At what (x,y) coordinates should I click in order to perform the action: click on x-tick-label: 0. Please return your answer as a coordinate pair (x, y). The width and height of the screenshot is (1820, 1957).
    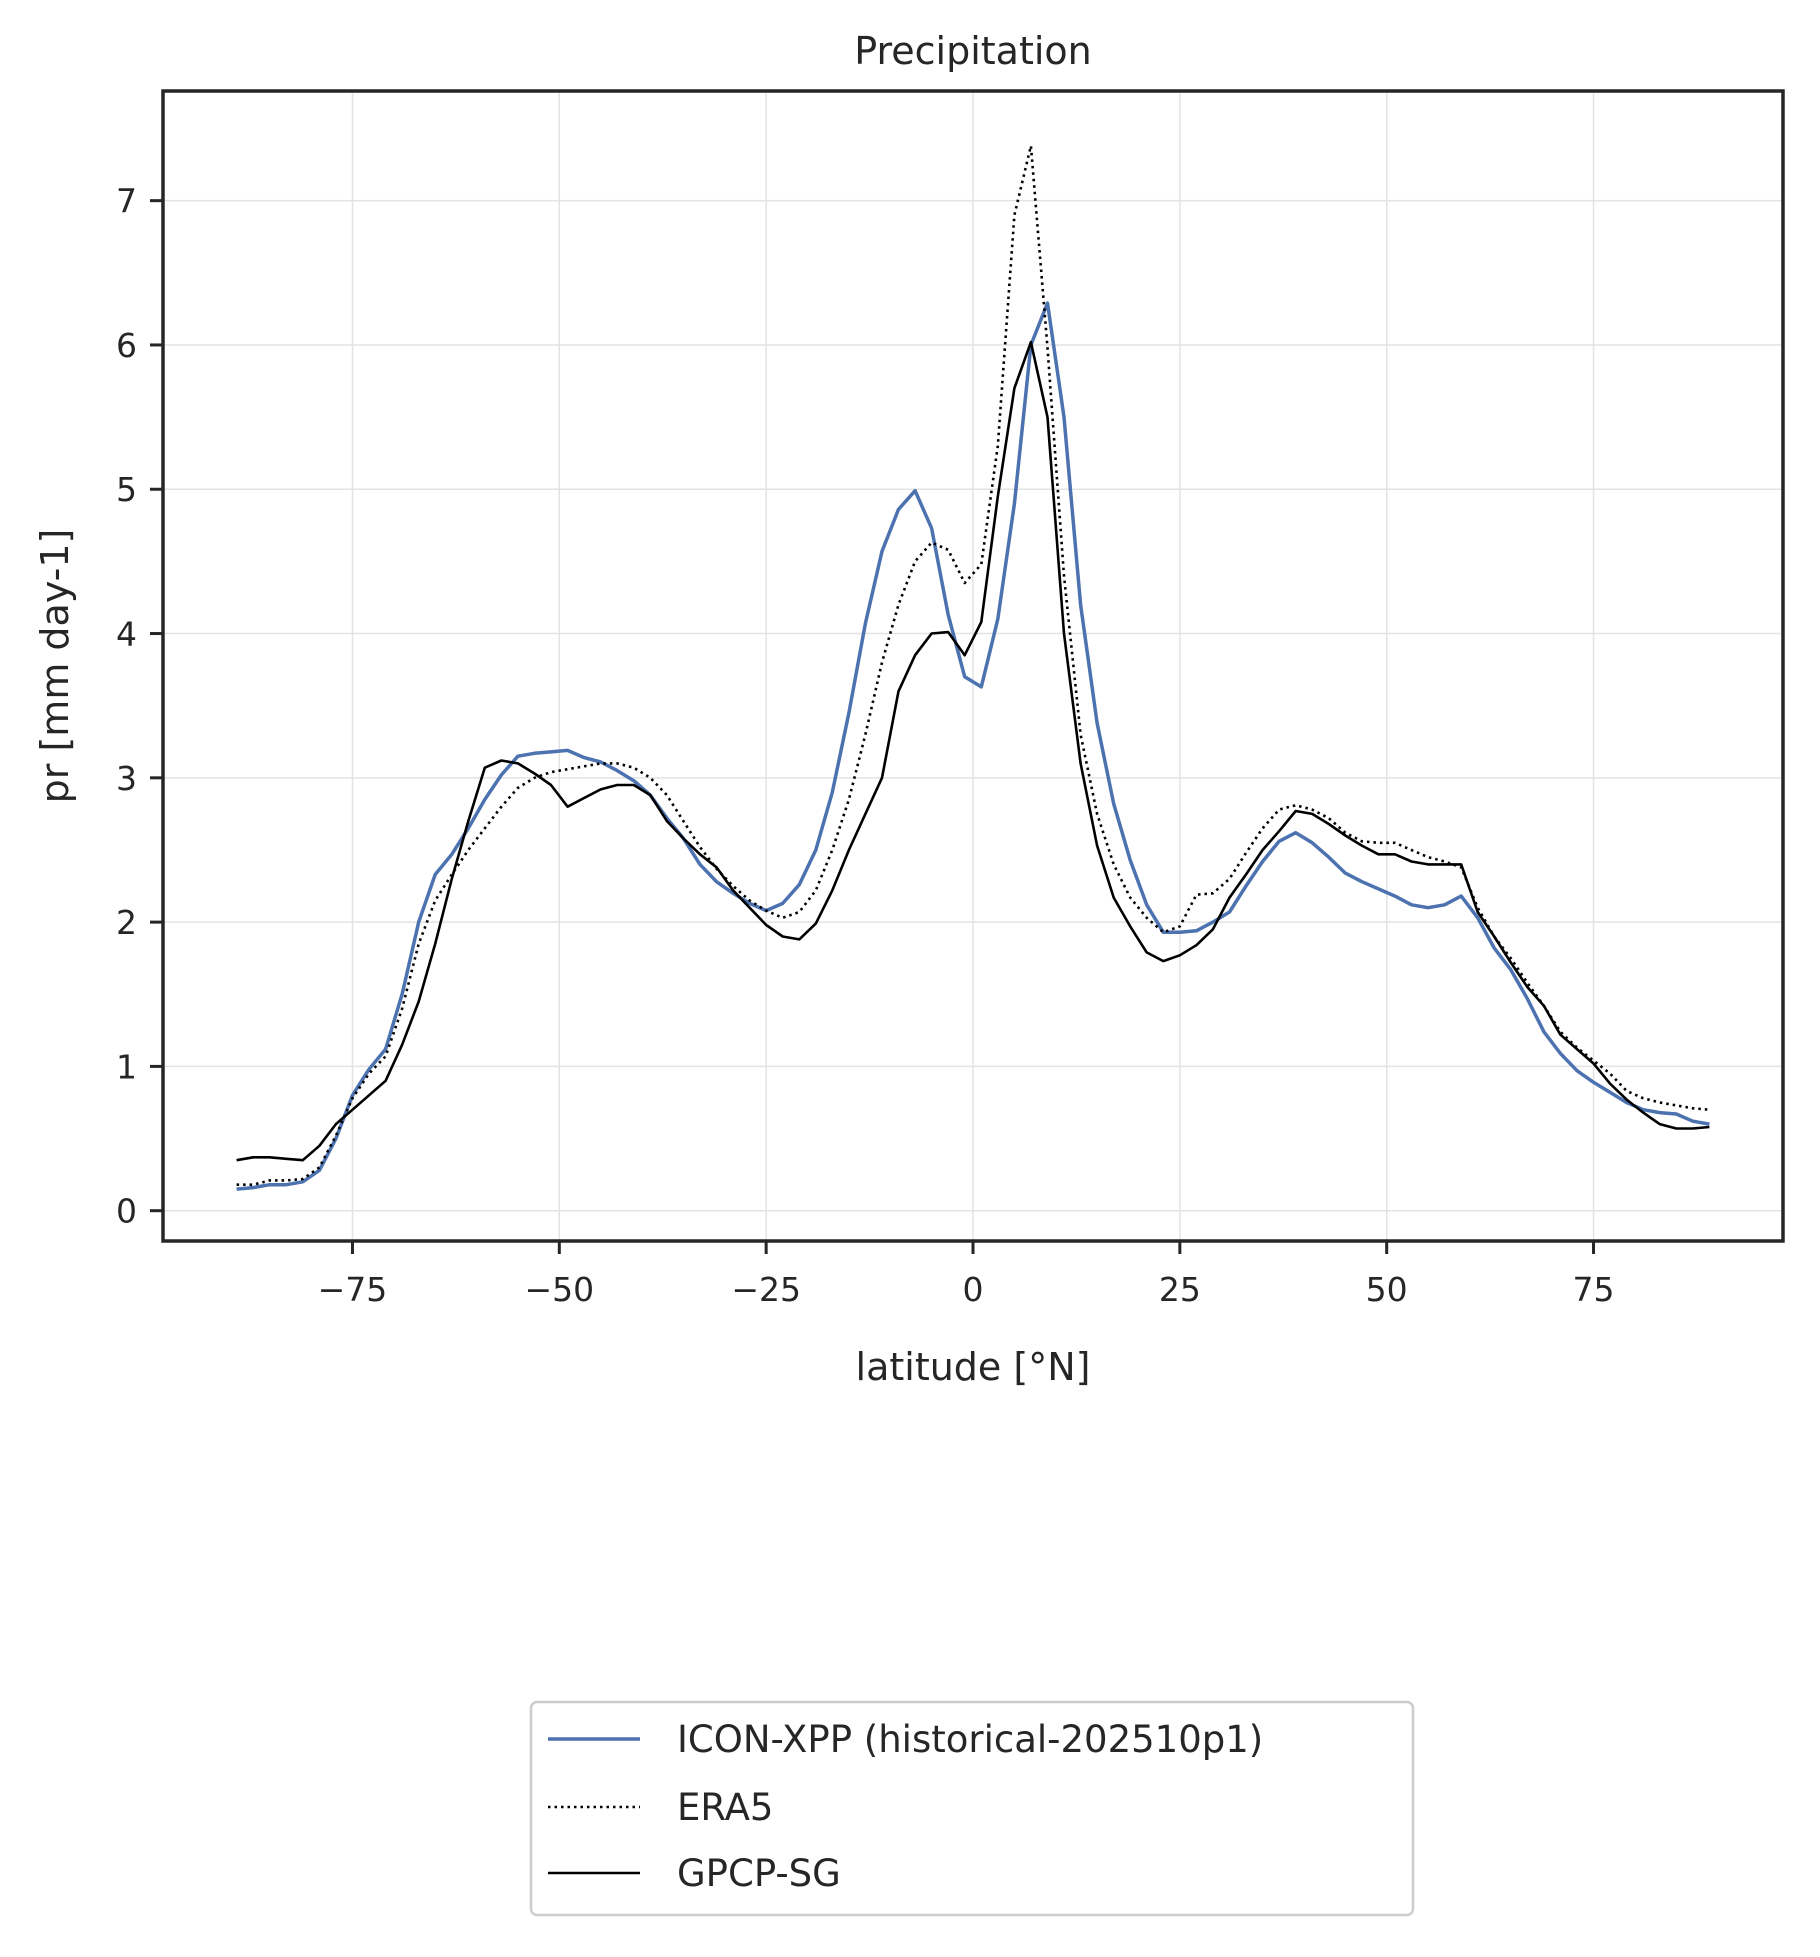
    Looking at the image, I should click on (973, 1289).